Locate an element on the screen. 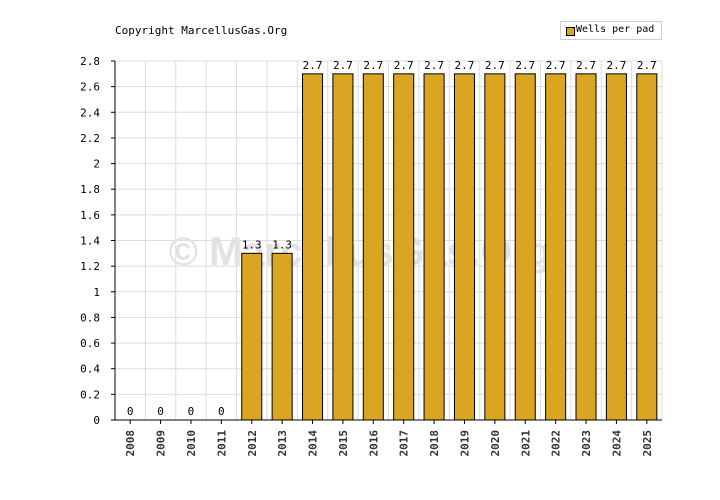  y-tick-label: 0.8 is located at coordinates (90, 317).